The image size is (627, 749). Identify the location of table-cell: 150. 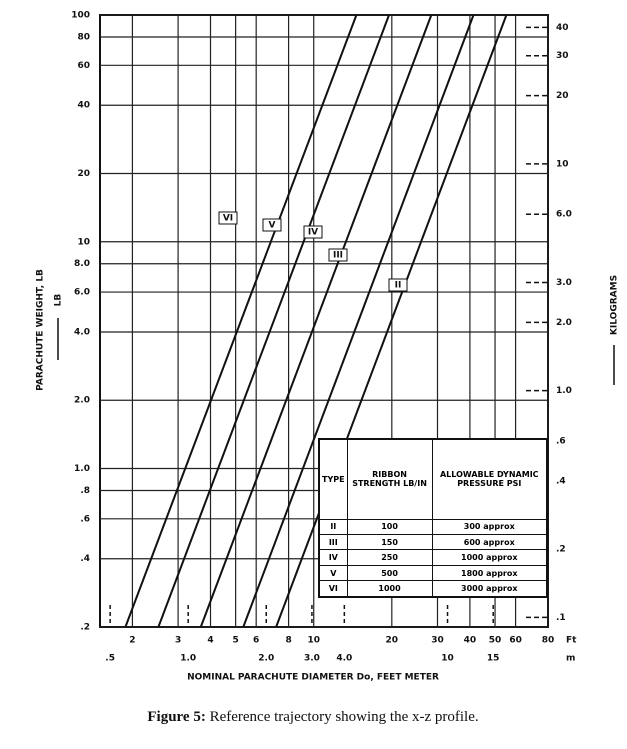
(389, 542).